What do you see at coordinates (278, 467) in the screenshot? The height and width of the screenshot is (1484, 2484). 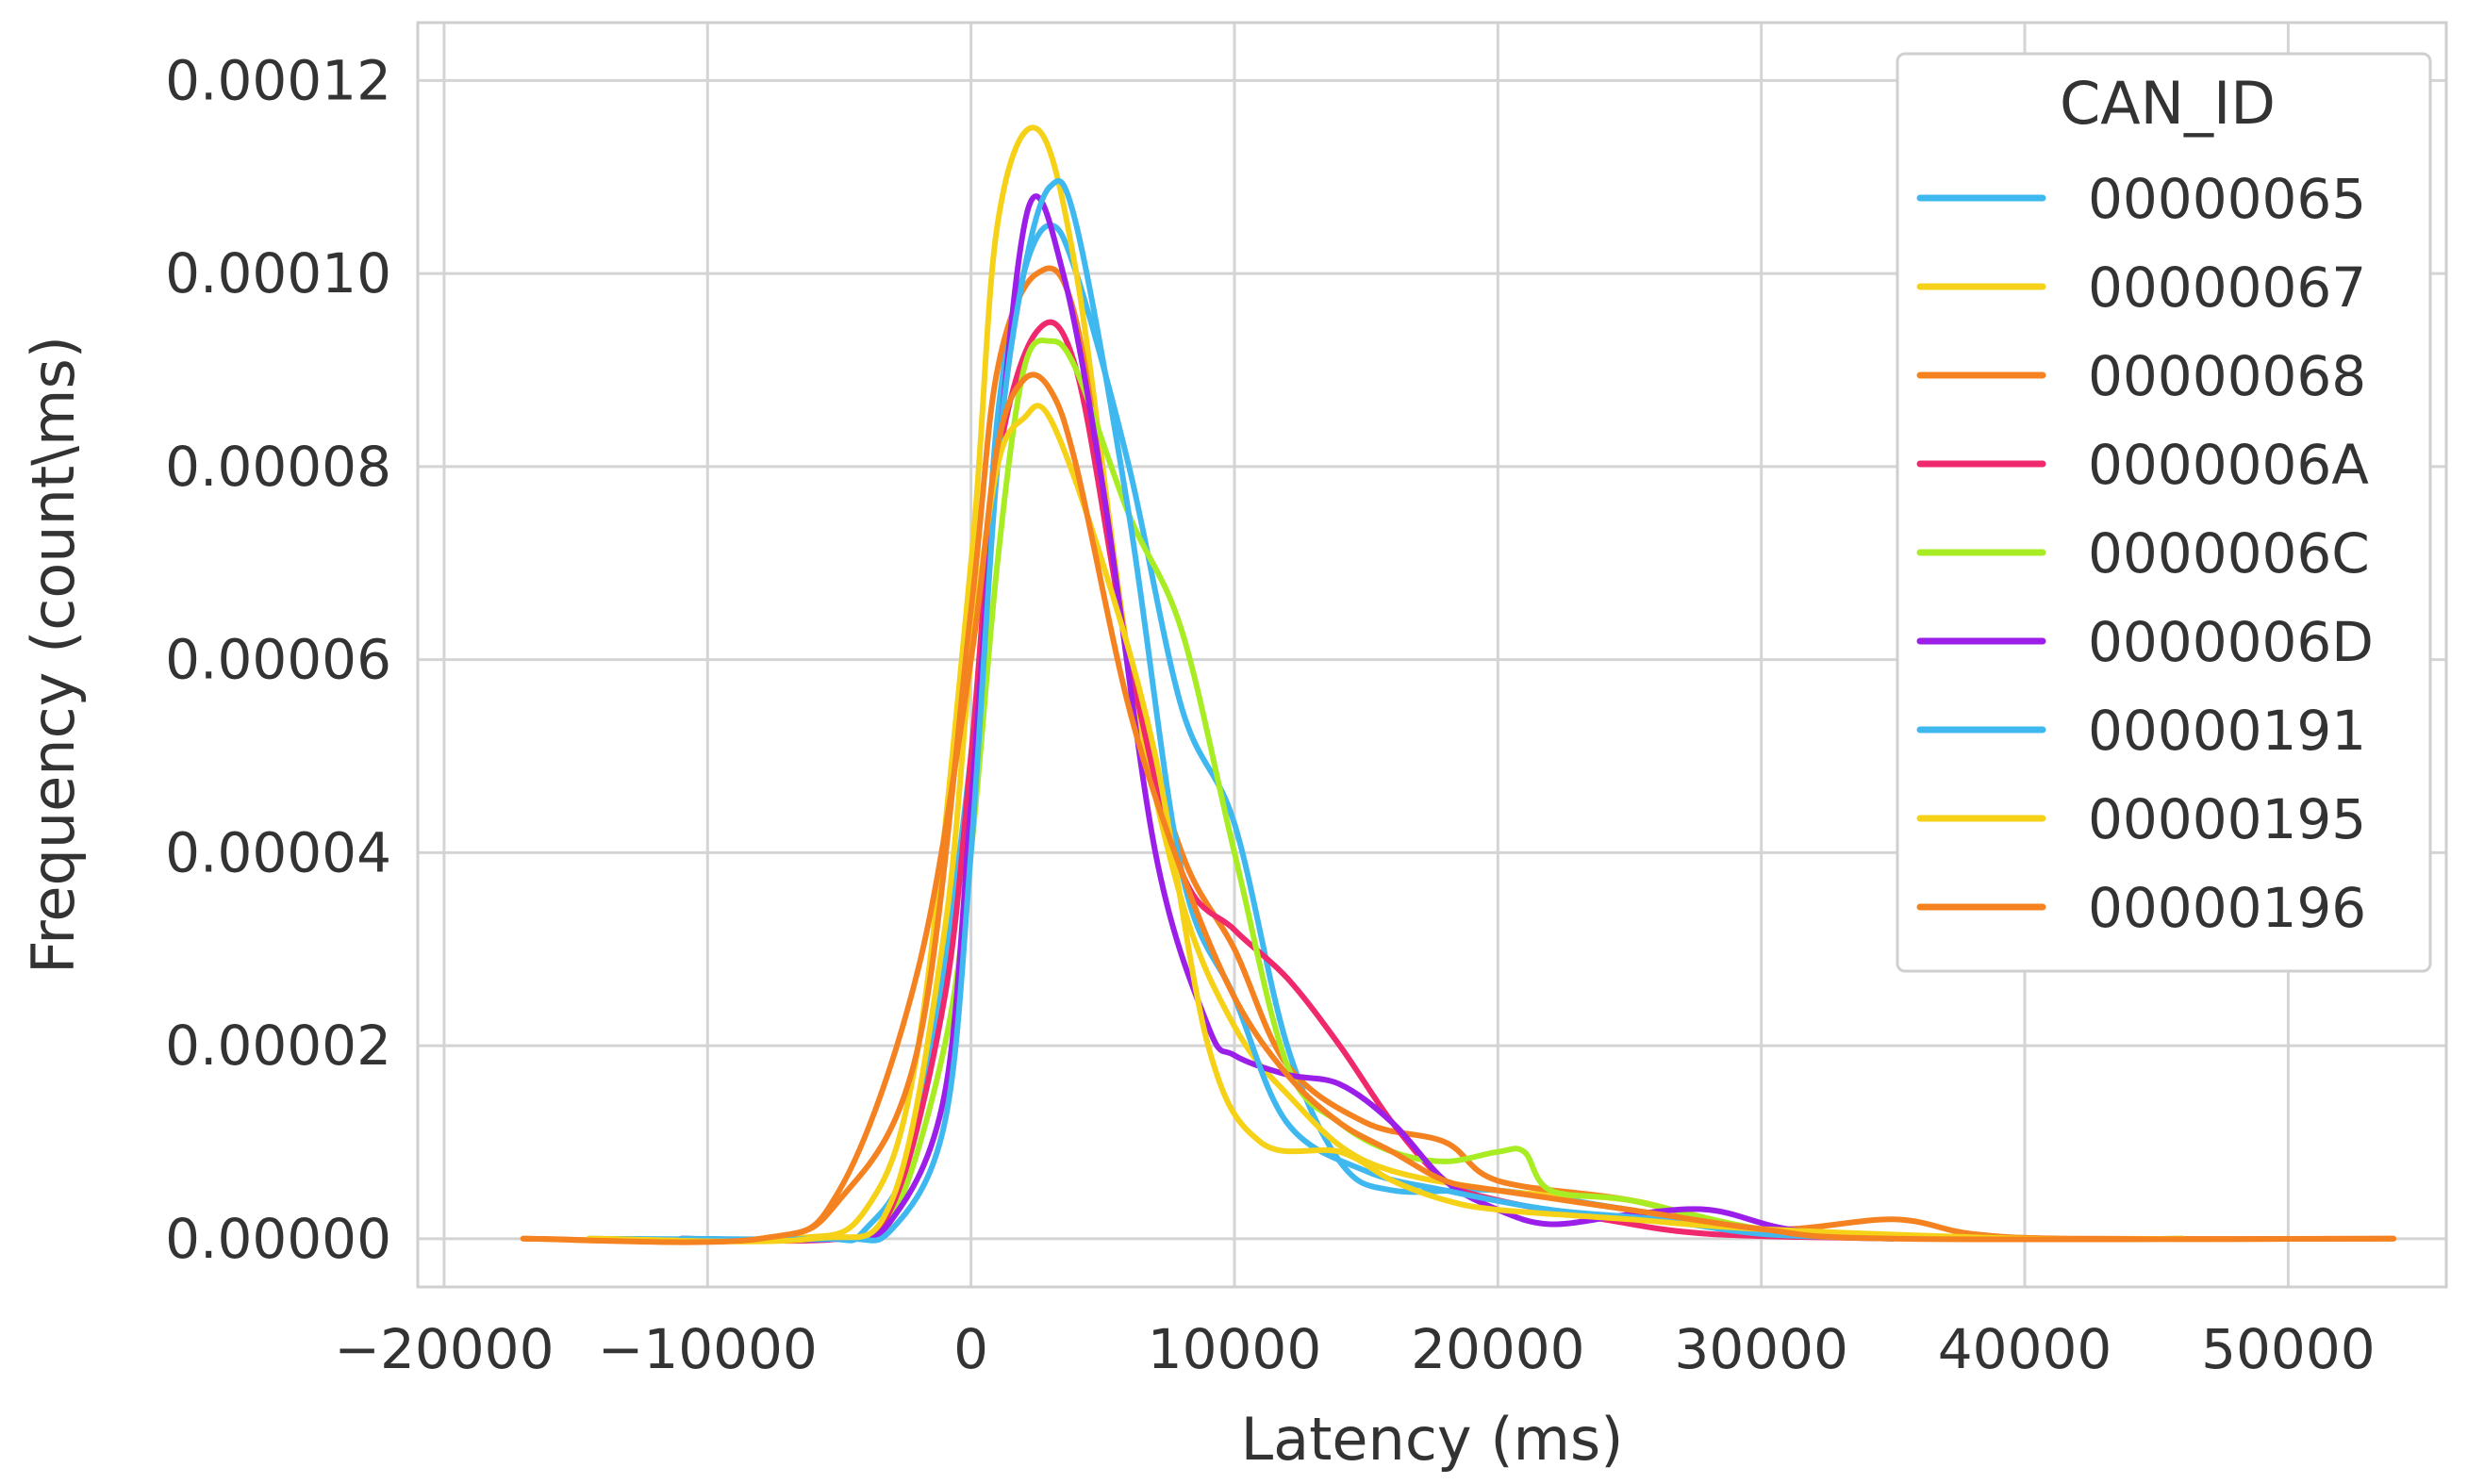 I see `y-tick-label: 0.00008` at bounding box center [278, 467].